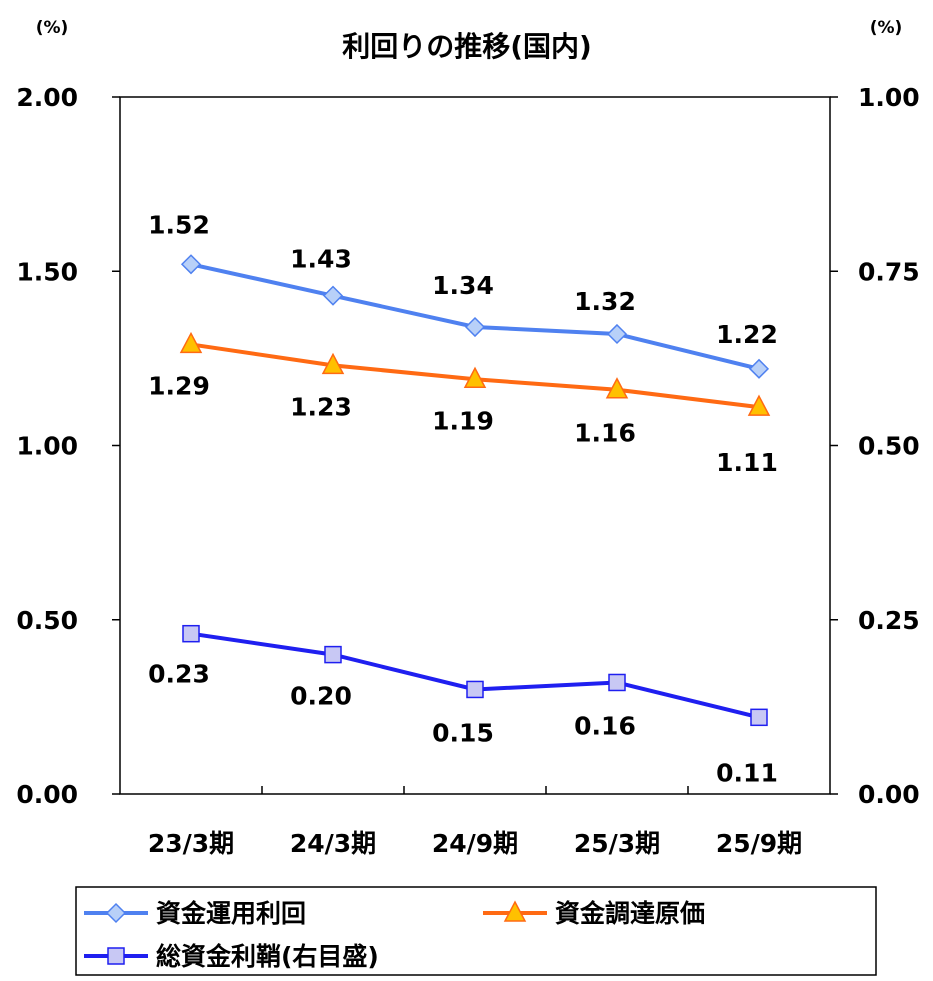 This screenshot has height=981, width=933. I want to click on left-axis-unit: (%), so click(52, 28).